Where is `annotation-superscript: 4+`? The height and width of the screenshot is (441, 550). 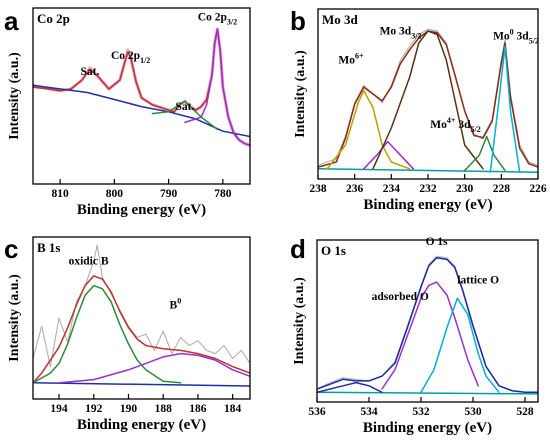 annotation-superscript: 4+ is located at coordinates (451, 120).